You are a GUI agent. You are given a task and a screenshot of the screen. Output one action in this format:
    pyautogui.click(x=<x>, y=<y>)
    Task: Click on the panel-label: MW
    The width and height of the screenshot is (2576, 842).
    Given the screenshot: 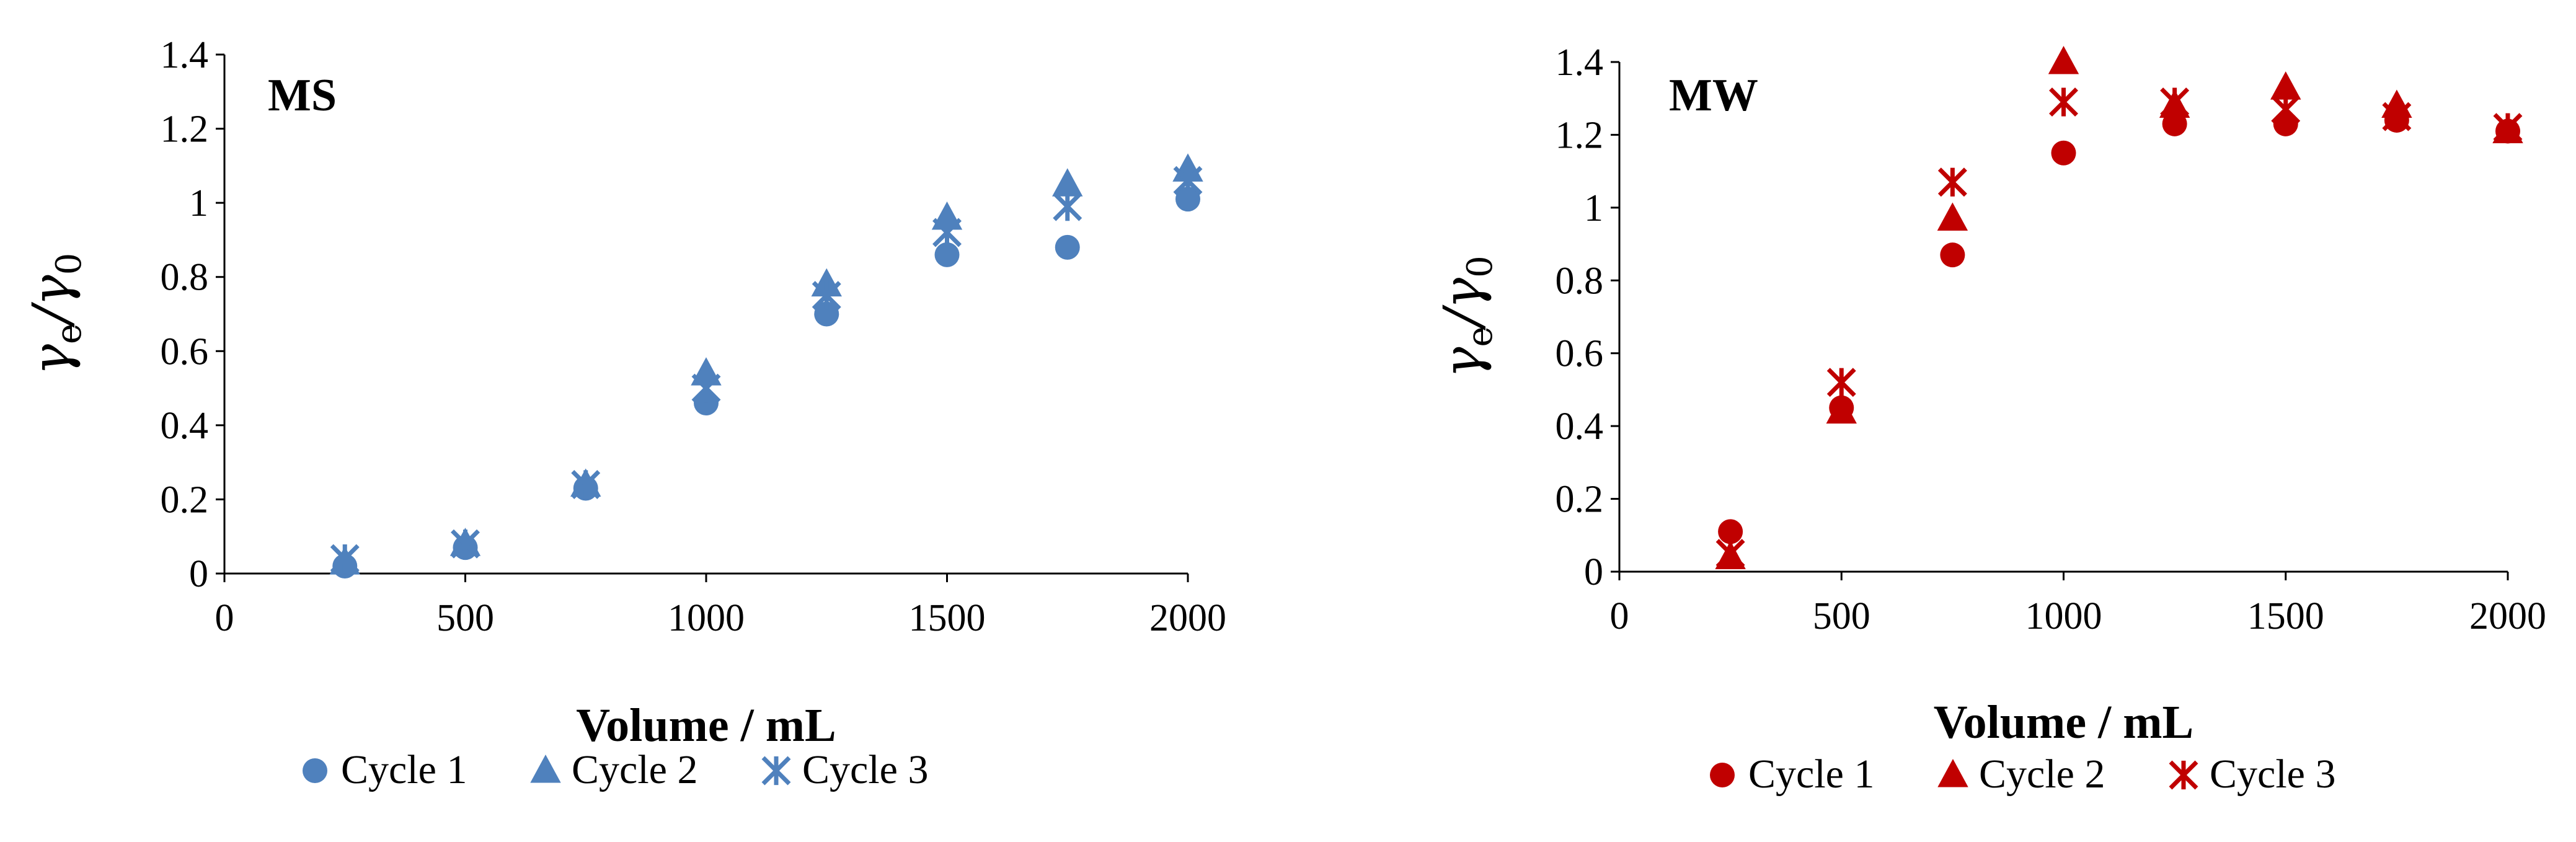 What is the action you would take?
    pyautogui.click(x=1713, y=96)
    